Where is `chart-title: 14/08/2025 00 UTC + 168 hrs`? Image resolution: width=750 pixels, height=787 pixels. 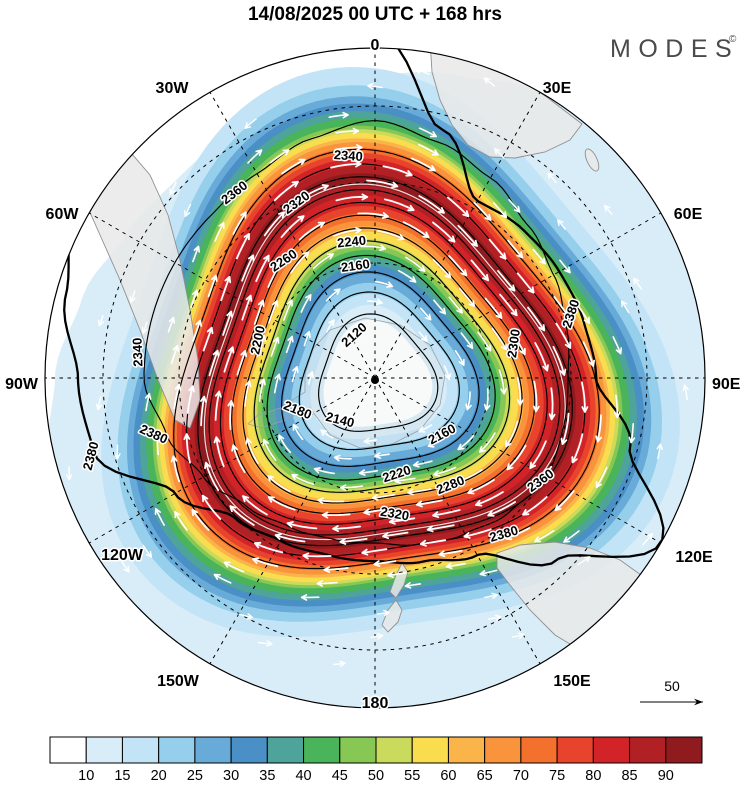 chart-title: 14/08/2025 00 UTC + 168 hrs is located at coordinates (375, 14).